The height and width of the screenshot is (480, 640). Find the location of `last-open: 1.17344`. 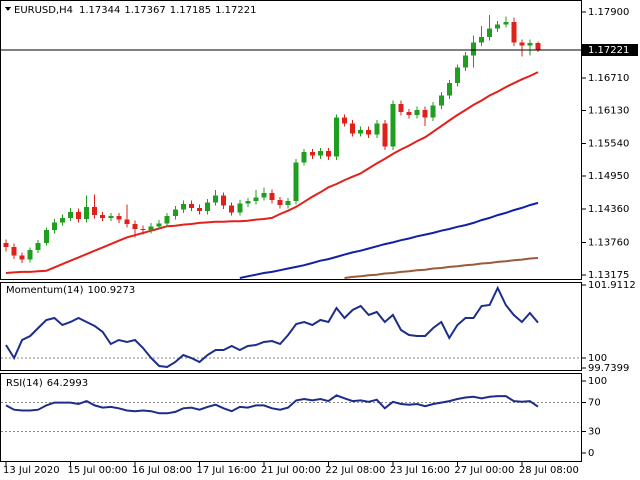

last-open: 1.17344 is located at coordinates (99, 10).